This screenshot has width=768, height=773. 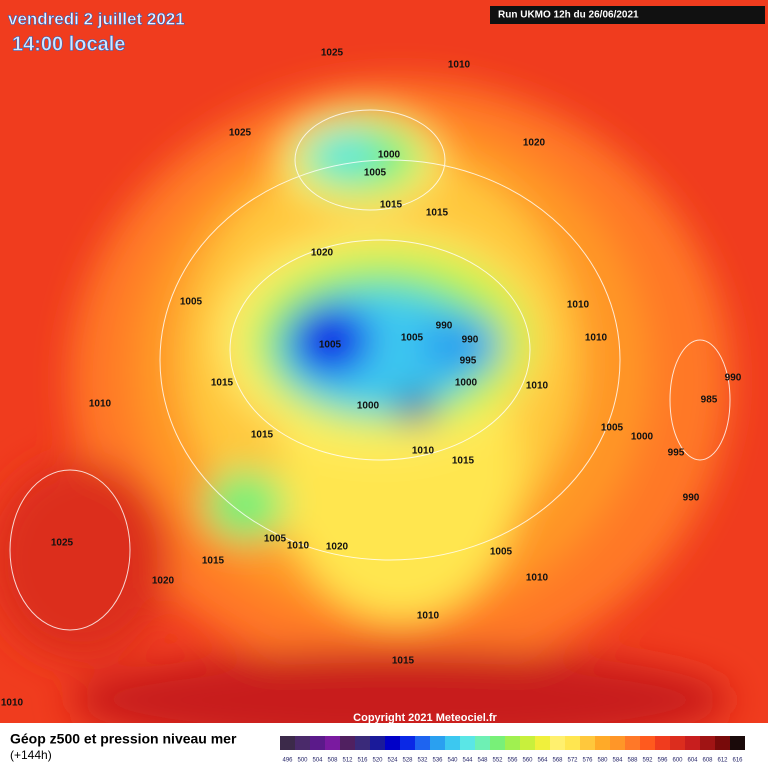 What do you see at coordinates (452, 761) in the screenshot?
I see `colorbar-label: 540` at bounding box center [452, 761].